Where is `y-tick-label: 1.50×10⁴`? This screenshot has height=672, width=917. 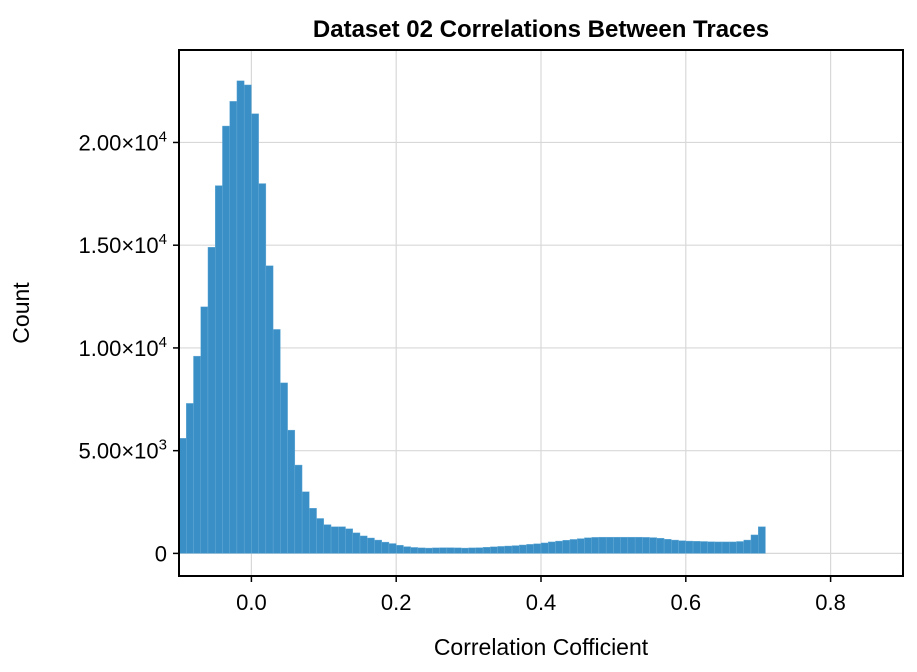 y-tick-label: 1.50×10⁴ is located at coordinates (123, 244).